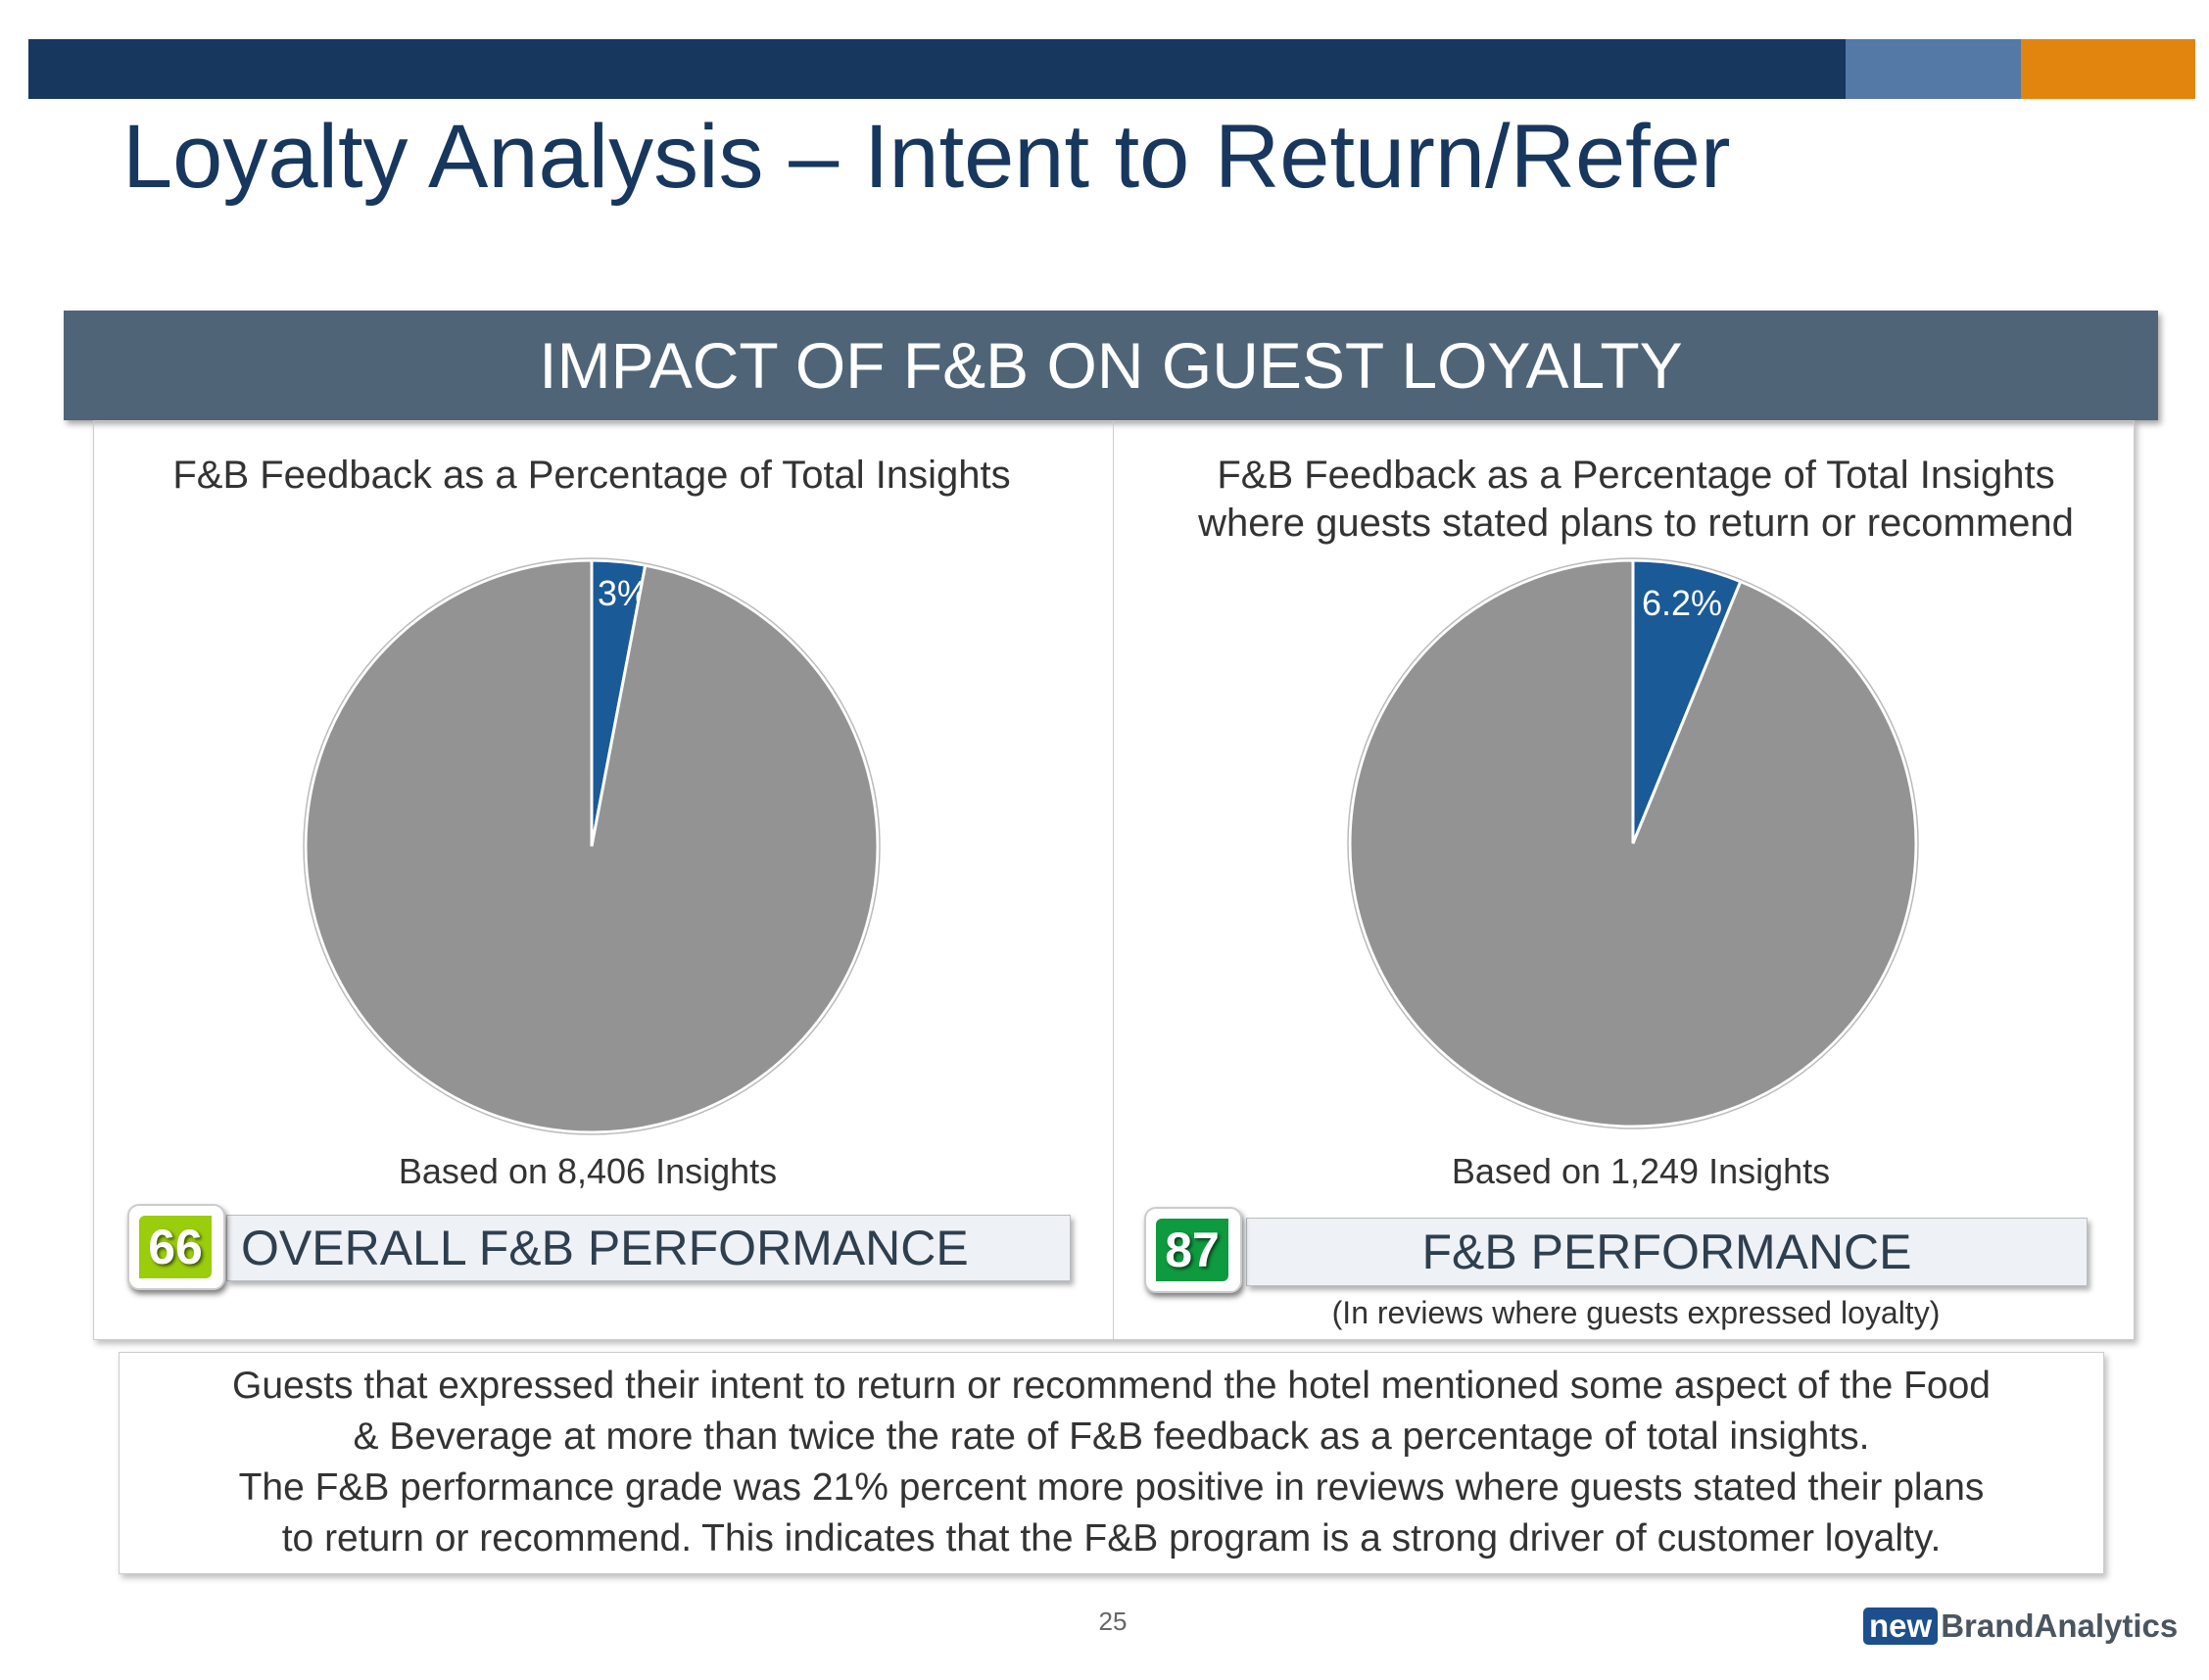 Image resolution: width=2209 pixels, height=1680 pixels. Describe the element at coordinates (2108, 69) in the screenshot. I see `header-bar-orange` at that location.